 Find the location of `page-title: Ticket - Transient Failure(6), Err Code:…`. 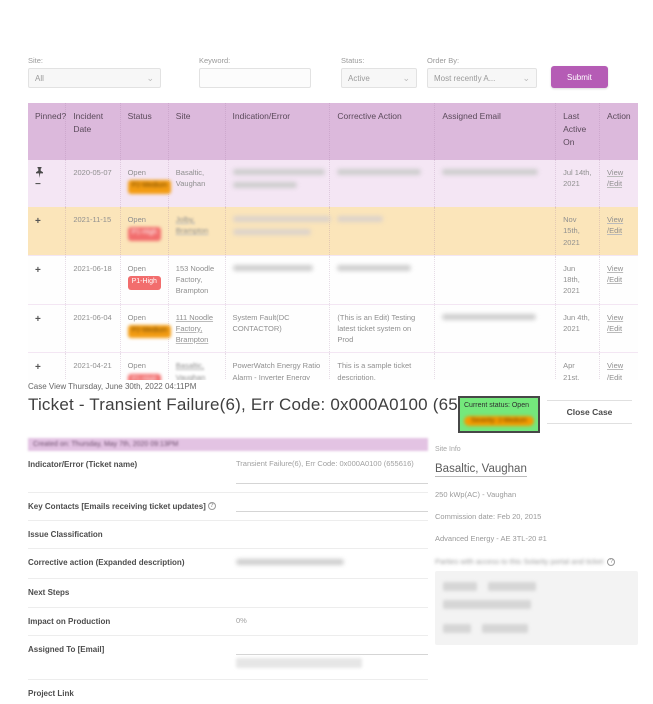

page-title: Ticket - Transient Failure(6), Err Code:… is located at coordinates (265, 404).